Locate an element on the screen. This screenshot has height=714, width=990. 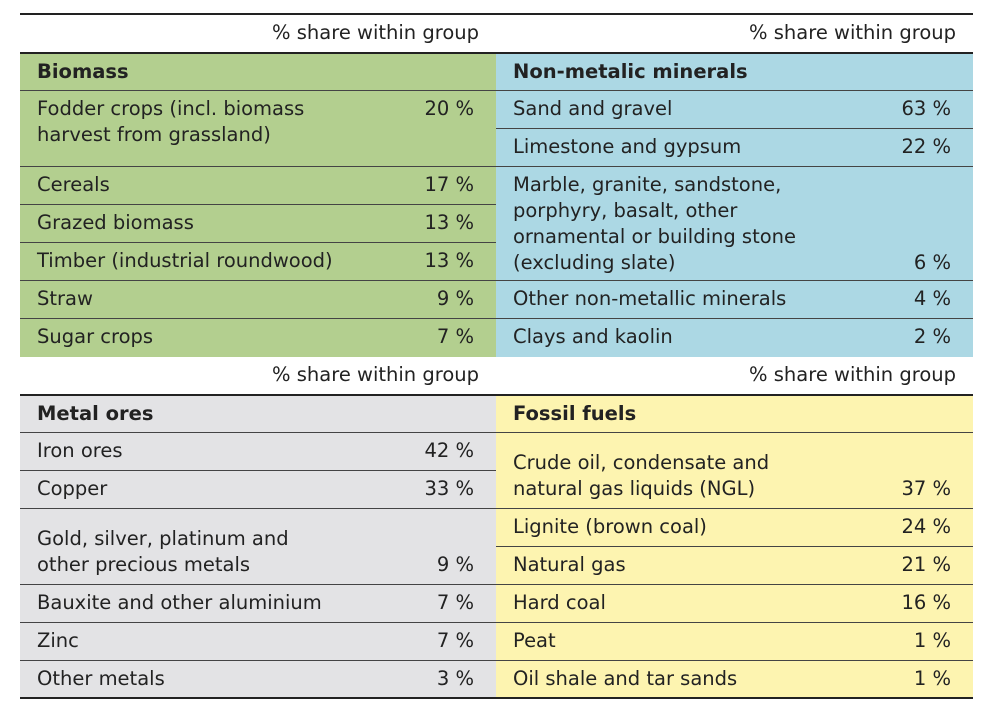
row-value: 6 % is located at coordinates (932, 262).